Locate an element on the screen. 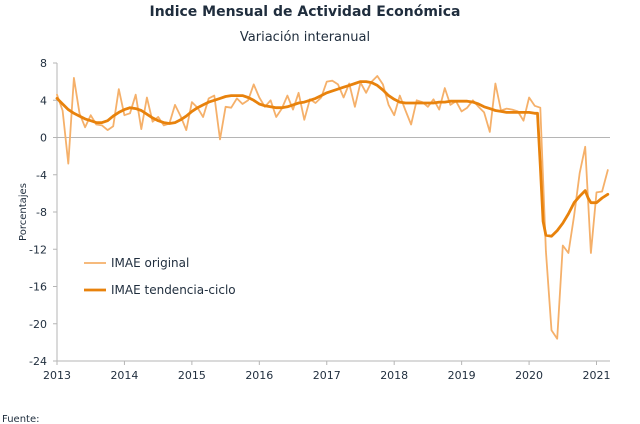  x-tick-label: 2014 is located at coordinates (124, 375).